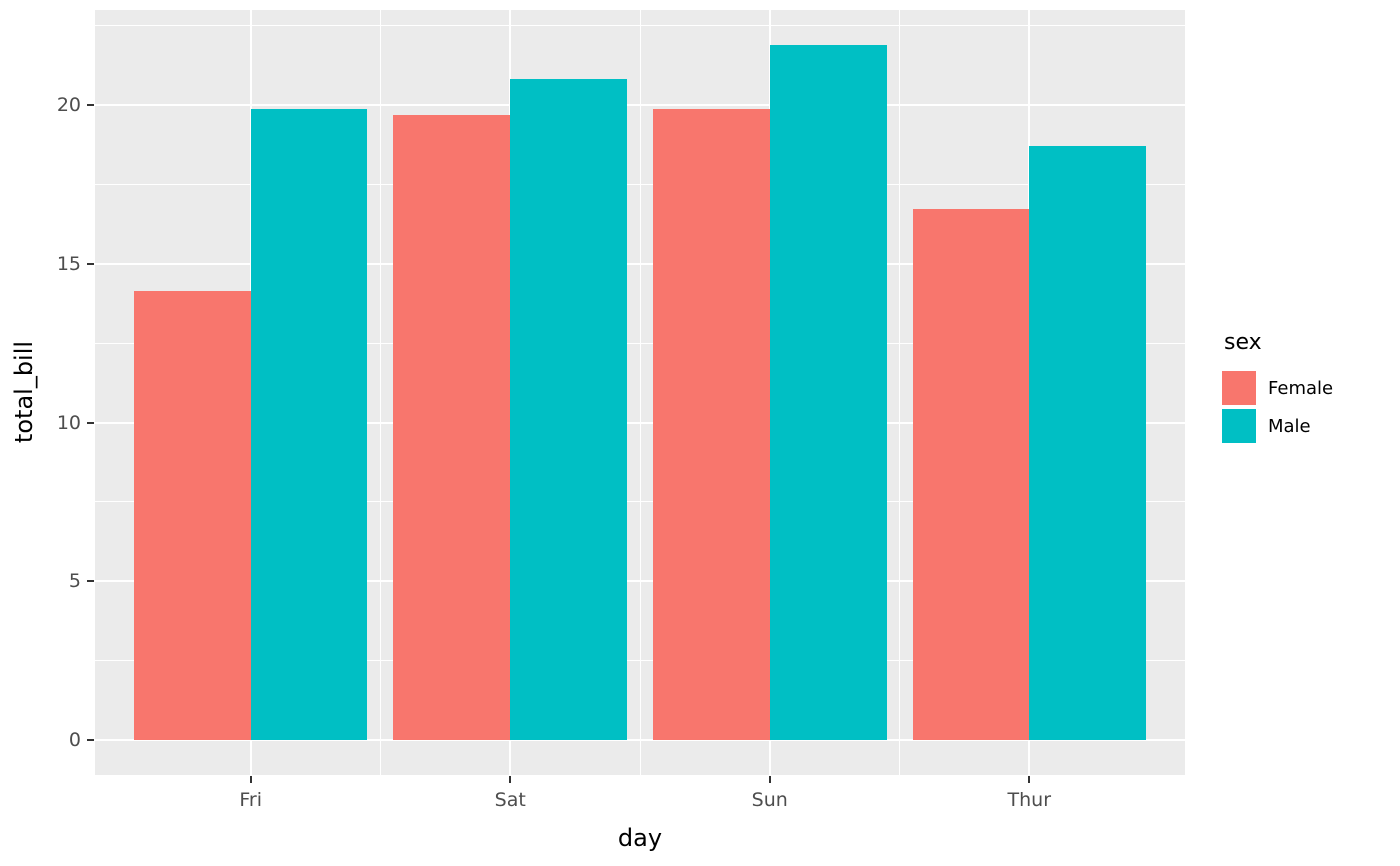 The height and width of the screenshot is (866, 1400). What do you see at coordinates (309, 425) in the screenshot?
I see `bar-male-fri` at bounding box center [309, 425].